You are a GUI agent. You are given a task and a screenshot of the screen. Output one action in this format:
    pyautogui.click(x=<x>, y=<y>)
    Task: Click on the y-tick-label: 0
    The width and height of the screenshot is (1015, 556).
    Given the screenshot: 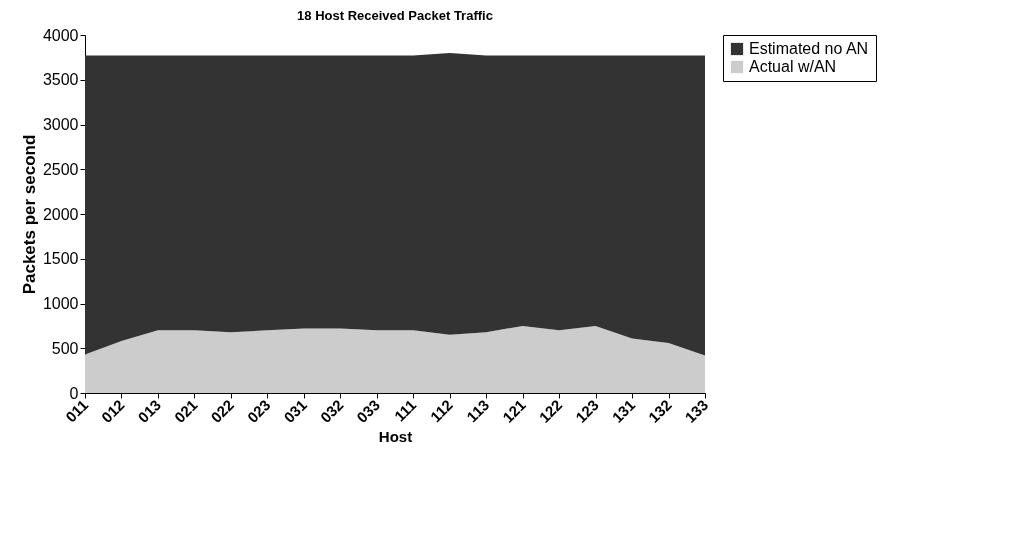 What is the action you would take?
    pyautogui.click(x=74, y=393)
    